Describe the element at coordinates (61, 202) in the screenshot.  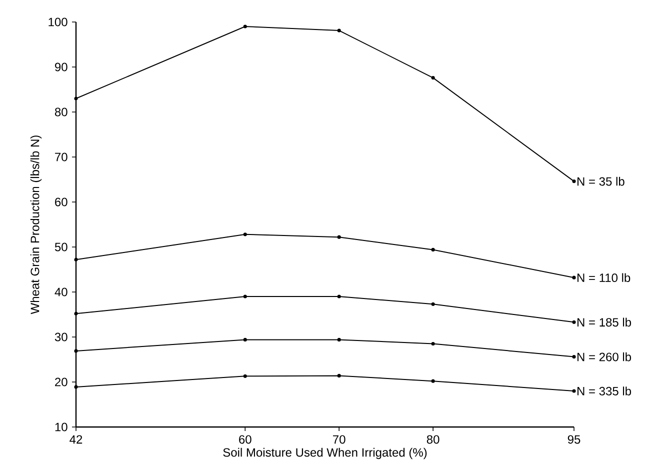
I see `y-tick-label: 60` at that location.